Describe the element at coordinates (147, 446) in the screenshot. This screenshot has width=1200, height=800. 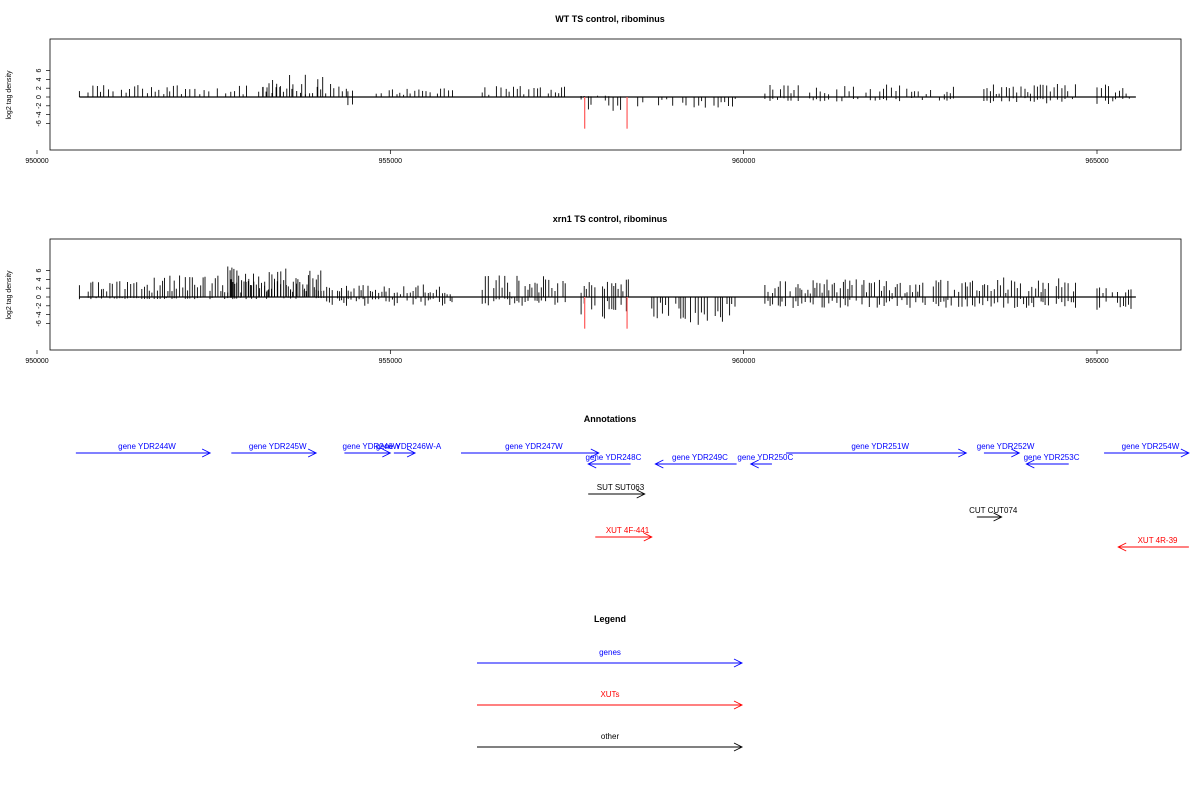
I see `feature-label: gene YDR244W` at that location.